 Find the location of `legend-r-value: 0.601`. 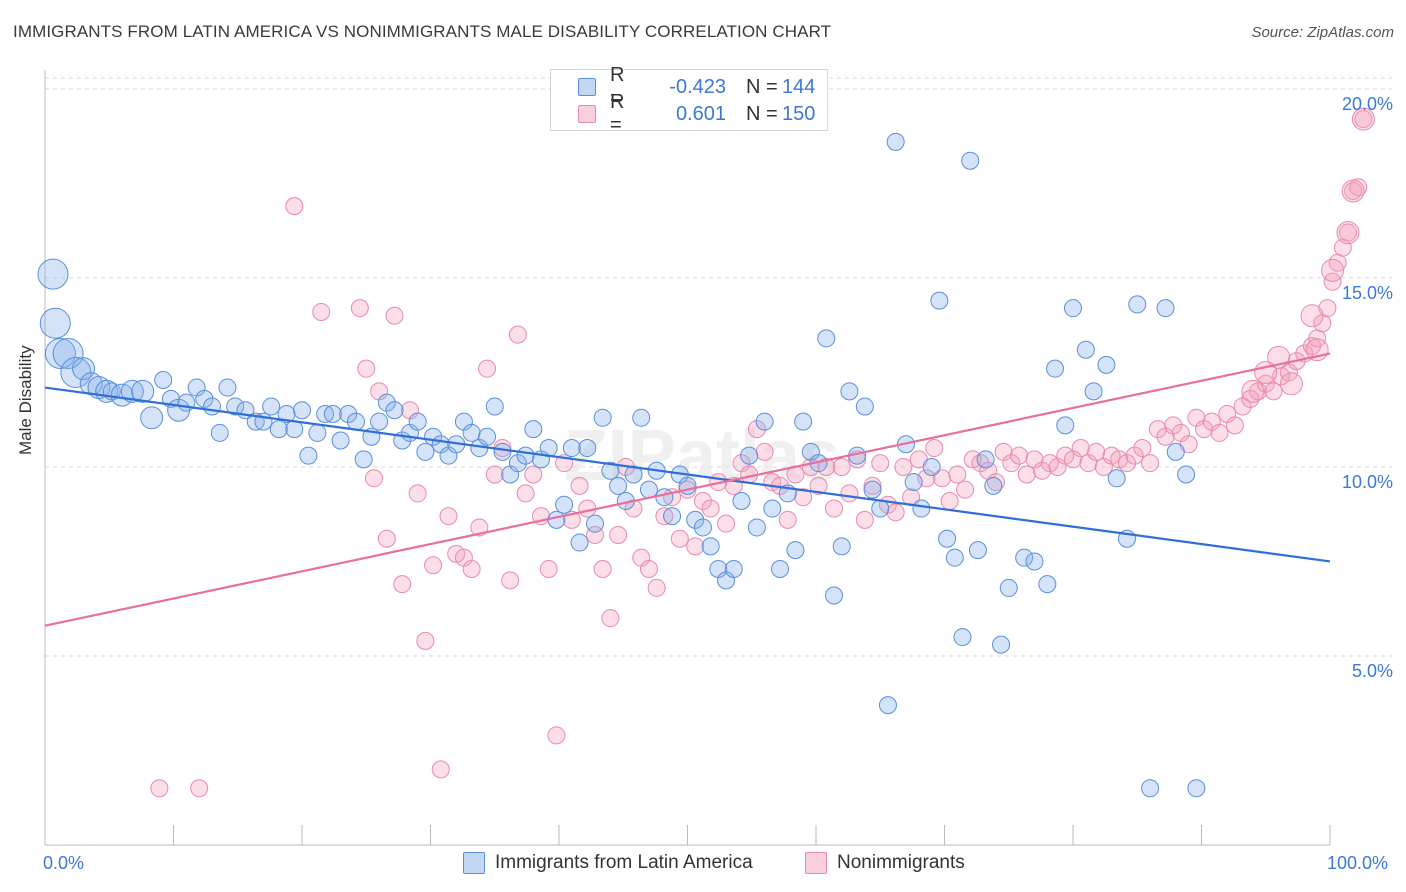

legend-r-value: 0.601 is located at coordinates (700, 113).